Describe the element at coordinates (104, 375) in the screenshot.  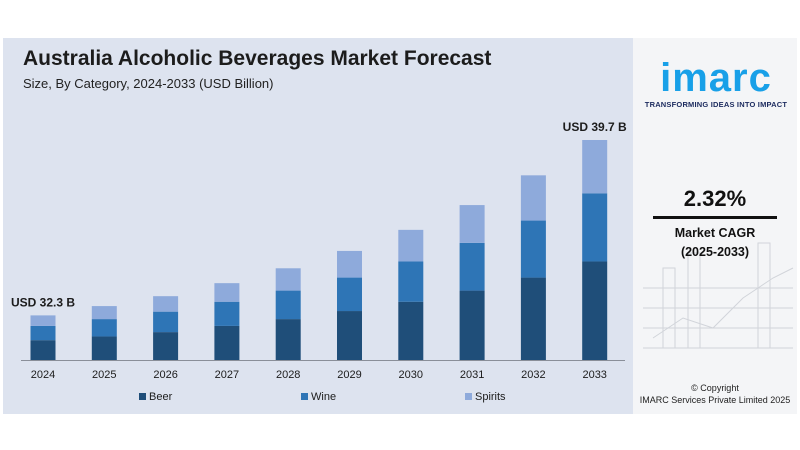
I see `x-tick-label-2025: 2025` at that location.